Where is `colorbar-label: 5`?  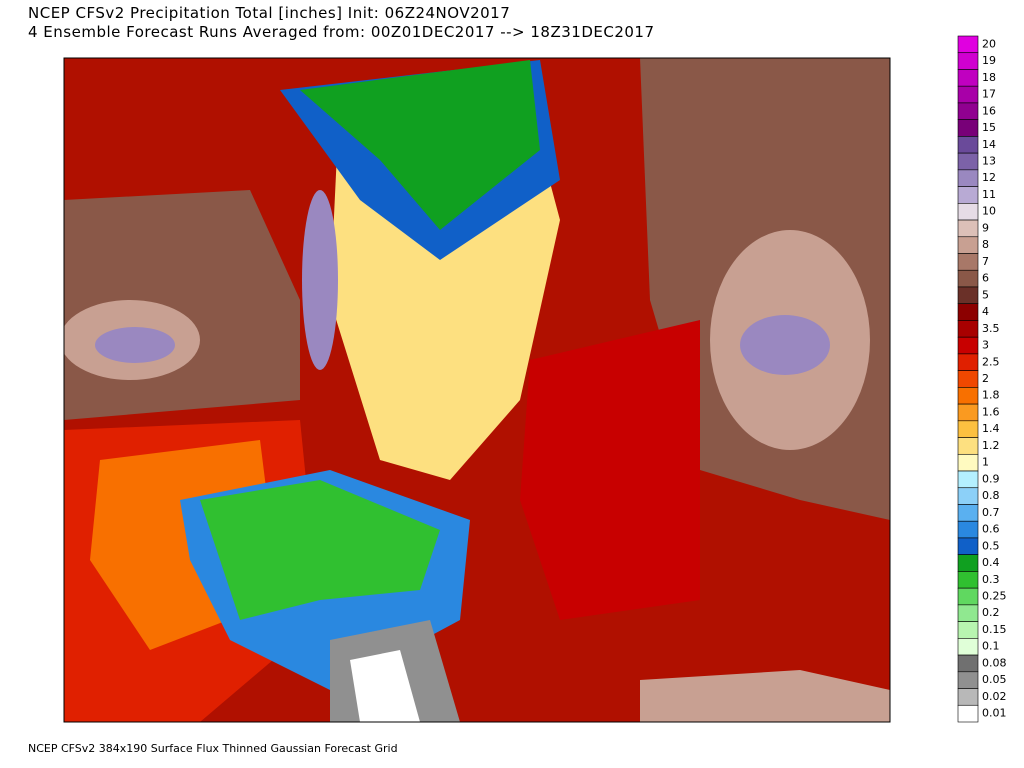 colorbar-label: 5 is located at coordinates (985, 294).